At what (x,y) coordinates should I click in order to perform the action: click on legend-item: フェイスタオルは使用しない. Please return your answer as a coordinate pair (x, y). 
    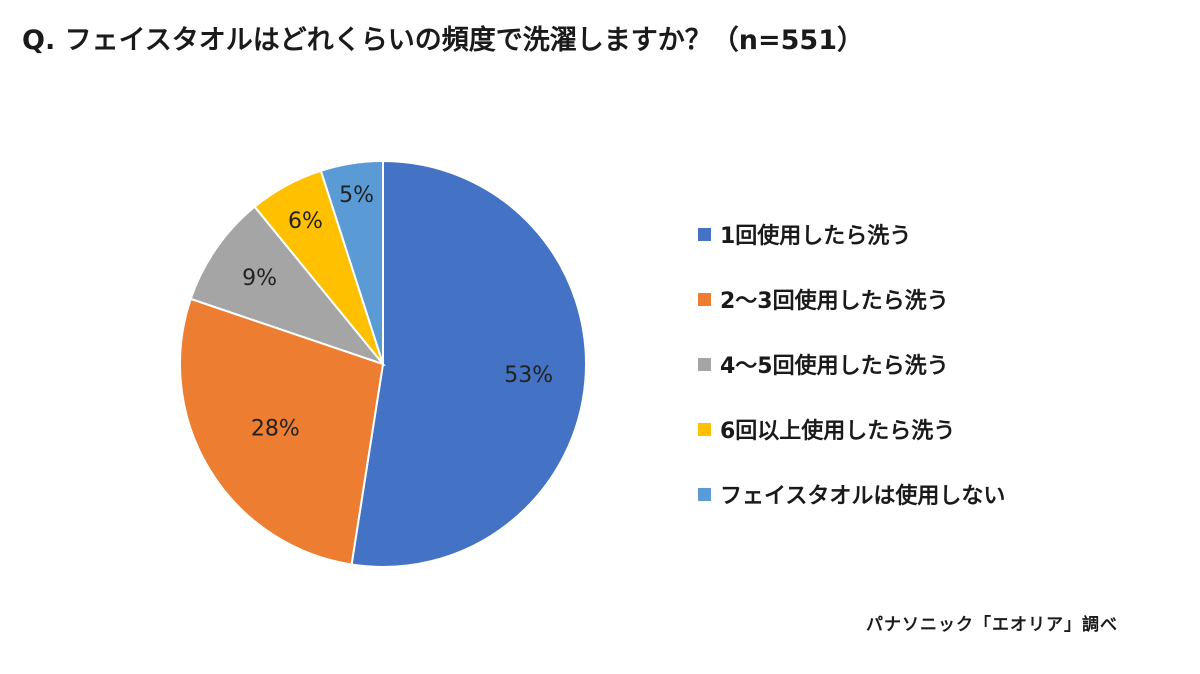
    Looking at the image, I should click on (851, 494).